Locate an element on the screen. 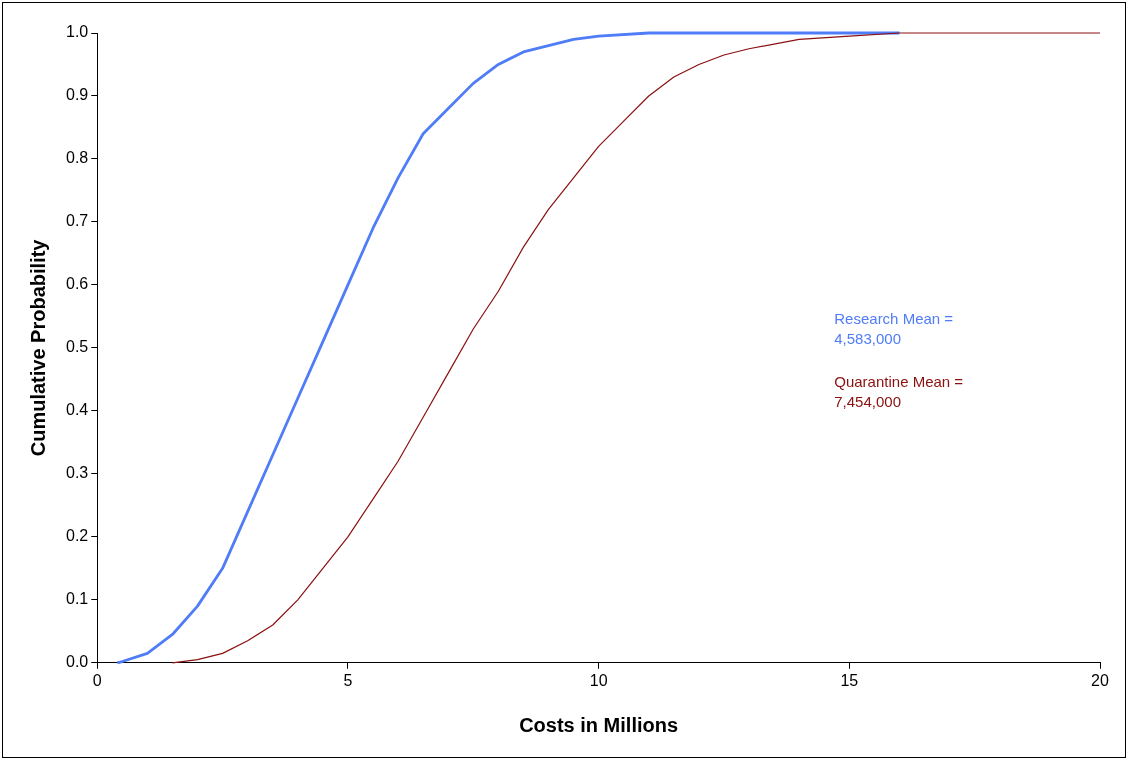 Image resolution: width=1129 pixels, height=761 pixels. x-tick-label: 10 is located at coordinates (598, 680).